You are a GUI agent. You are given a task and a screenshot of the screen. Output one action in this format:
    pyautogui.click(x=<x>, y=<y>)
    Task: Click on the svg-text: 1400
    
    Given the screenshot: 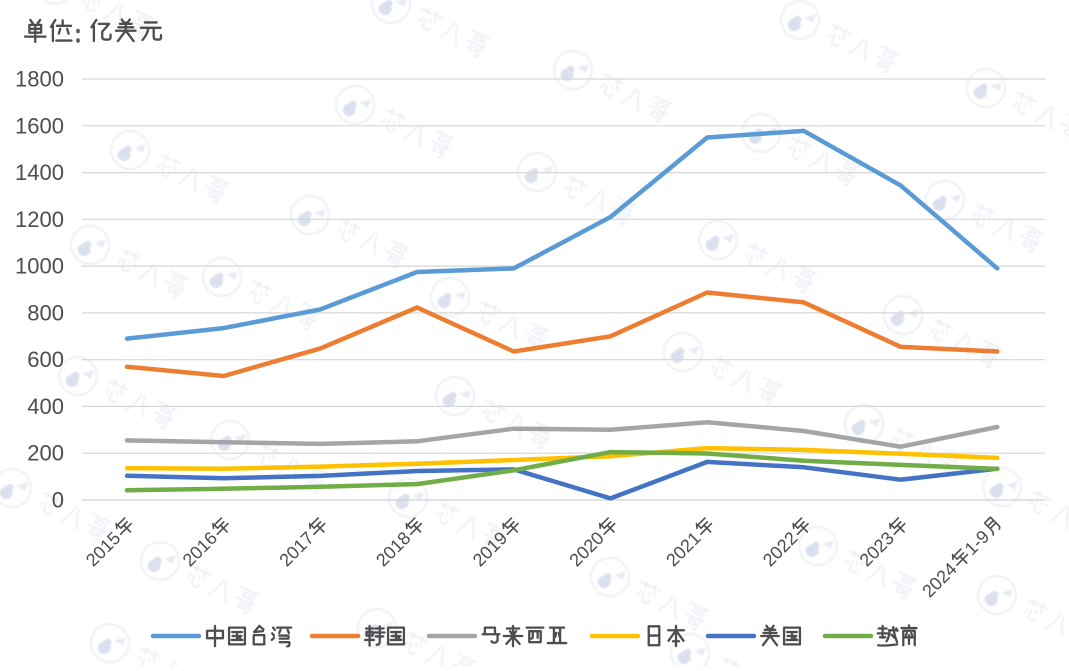 What is the action you would take?
    pyautogui.click(x=39, y=172)
    